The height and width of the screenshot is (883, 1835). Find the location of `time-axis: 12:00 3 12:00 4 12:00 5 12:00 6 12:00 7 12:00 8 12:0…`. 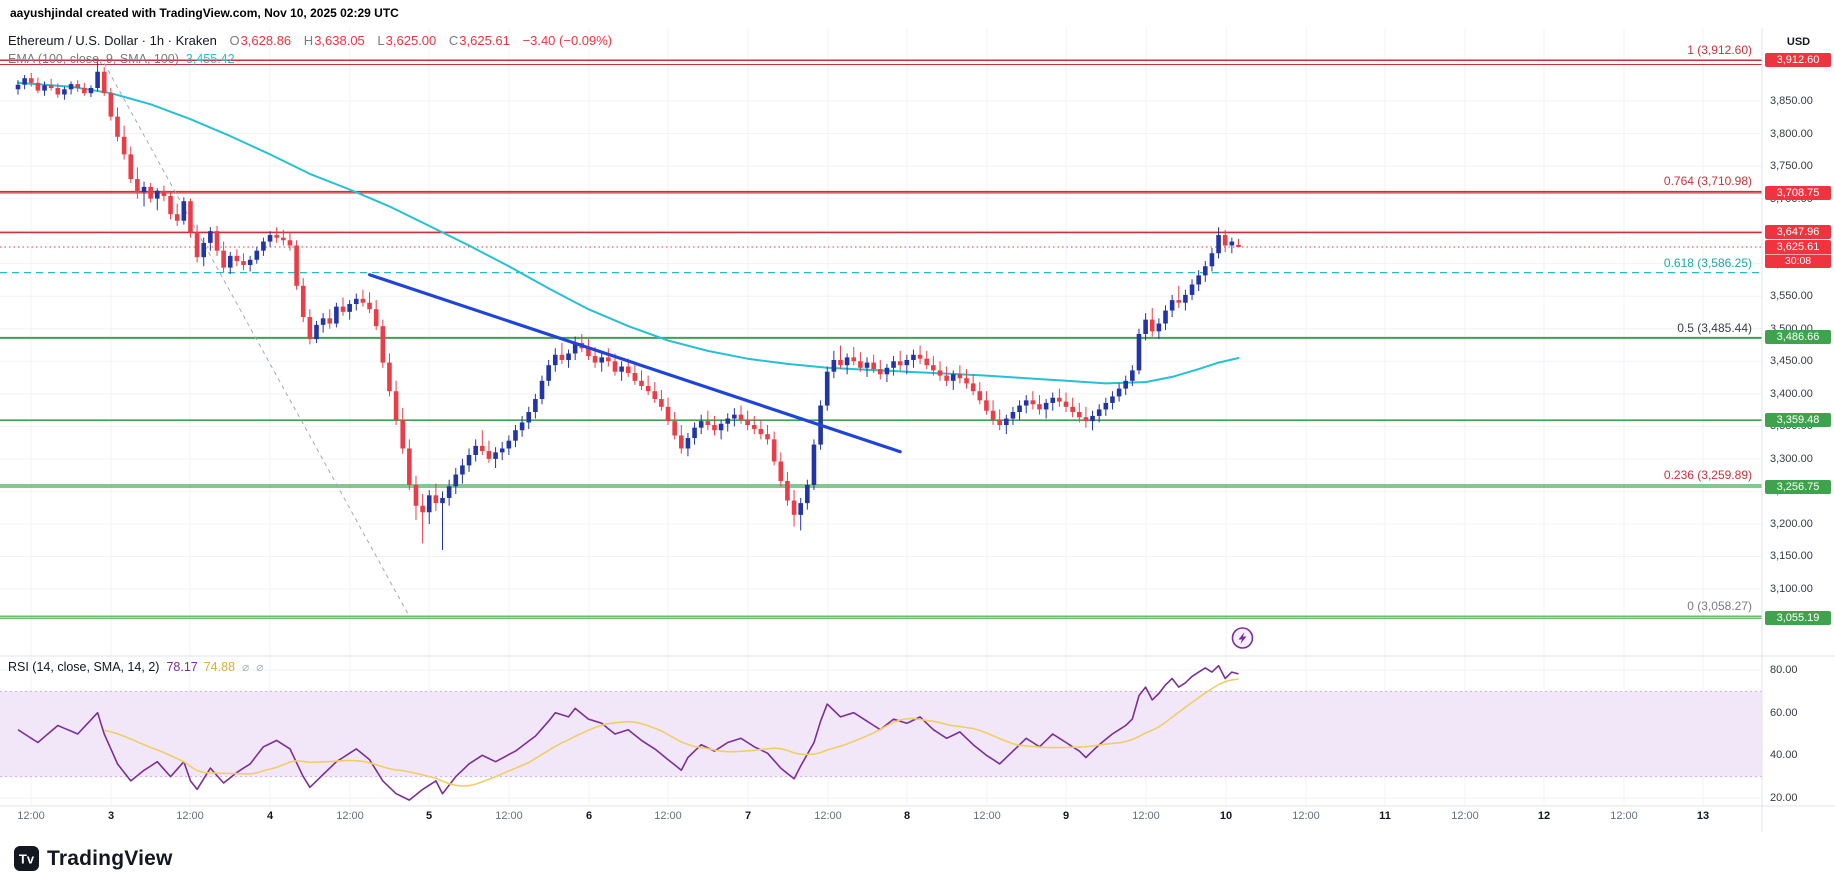

time-axis: 12:00 3 12:00 4 12:00 5 12:00 6 12:00 7 12:00 8 12:0… is located at coordinates (881, 819).